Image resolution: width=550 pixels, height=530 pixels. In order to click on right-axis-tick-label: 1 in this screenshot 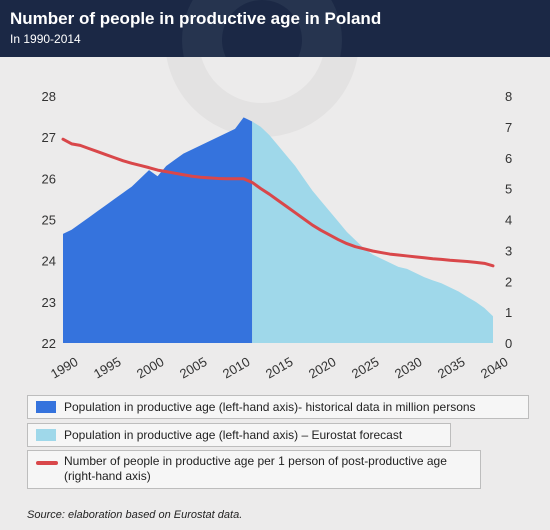, I will do `click(508, 312)`.